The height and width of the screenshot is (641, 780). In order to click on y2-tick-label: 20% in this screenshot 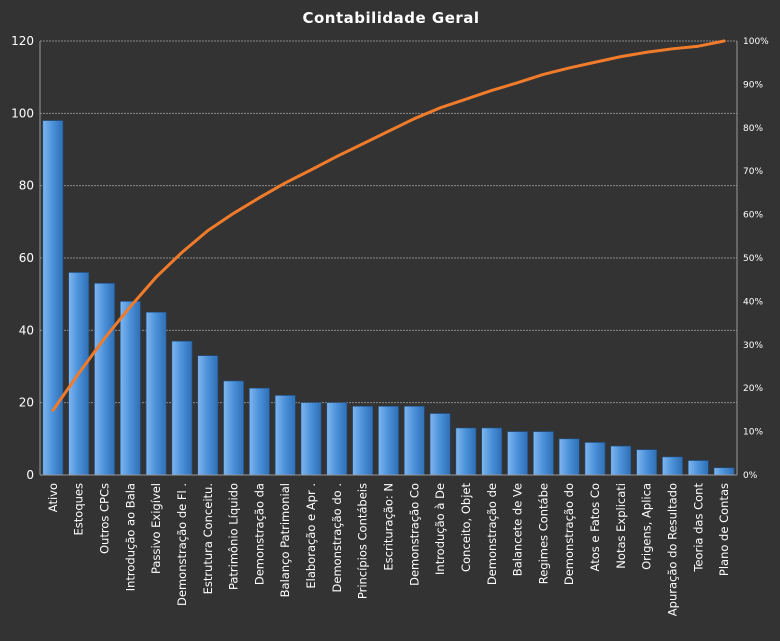, I will do `click(753, 389)`.